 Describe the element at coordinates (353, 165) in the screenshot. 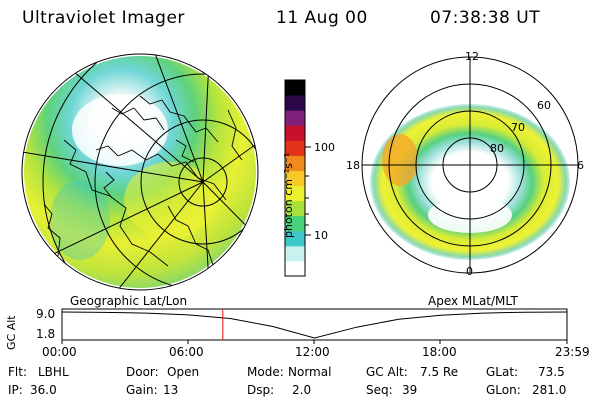

I see `mlt-label-18: 18` at that location.